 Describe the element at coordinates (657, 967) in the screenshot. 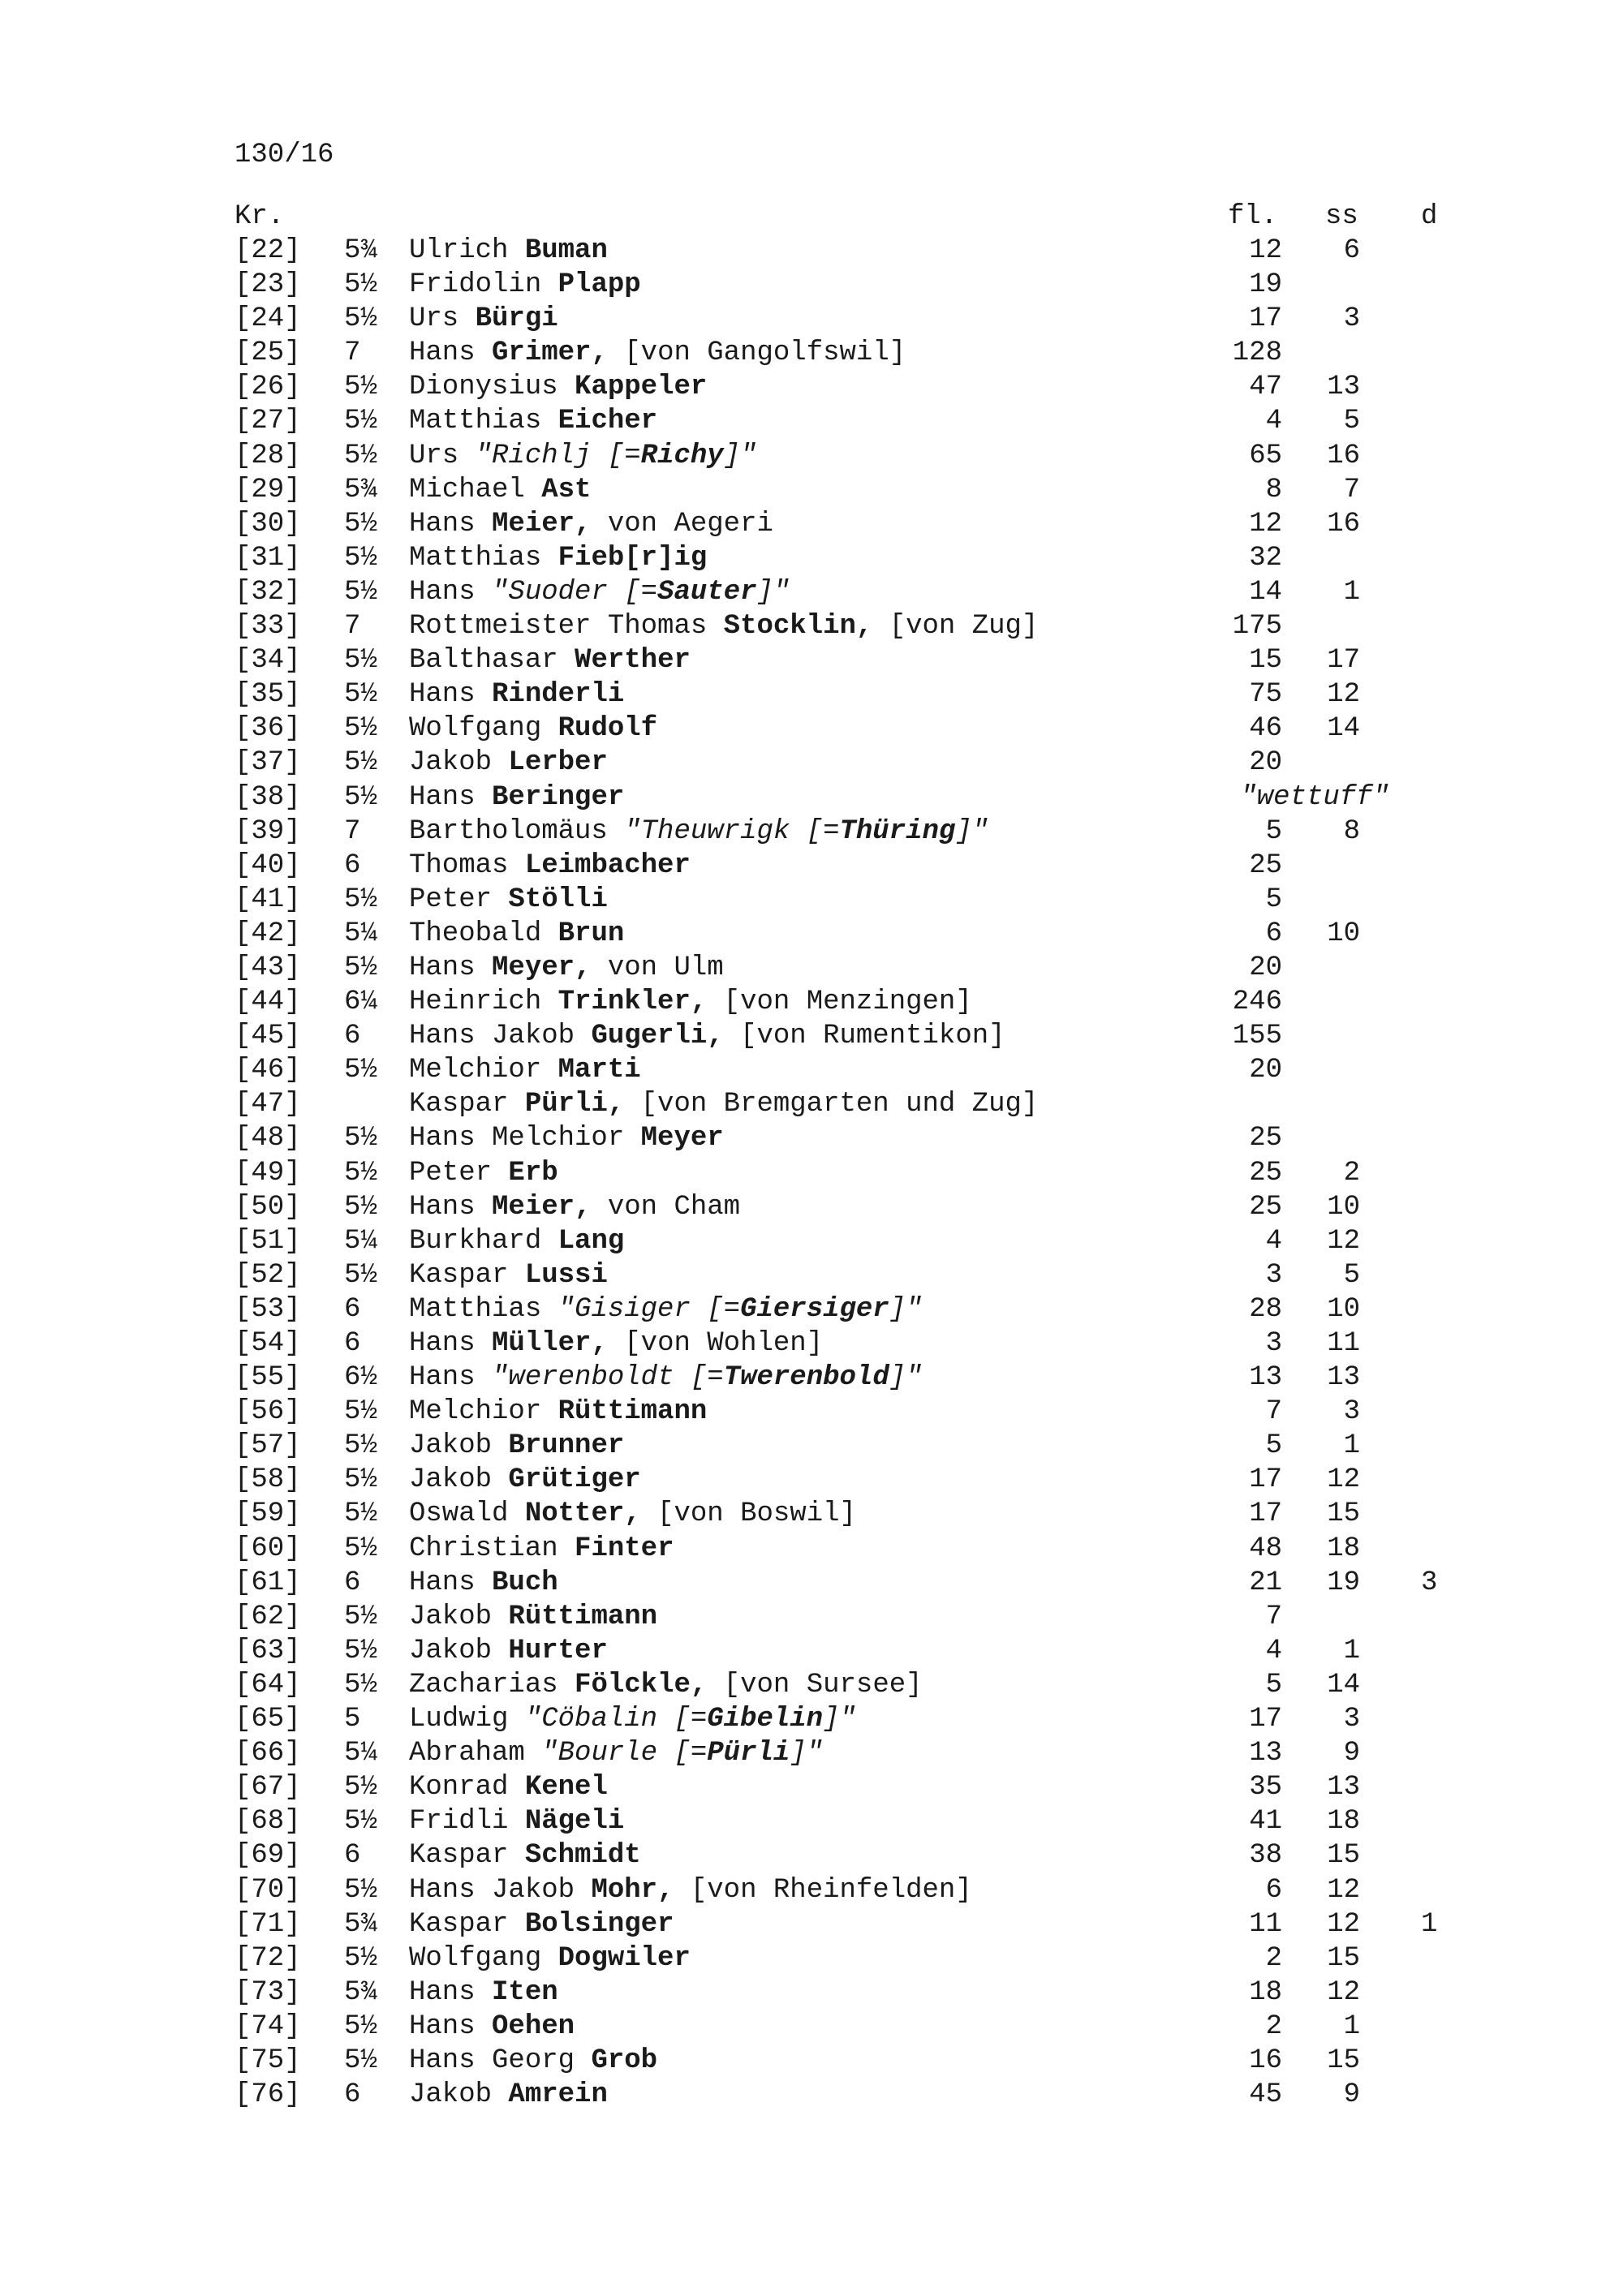

I see `name-part: von Ulm` at that location.